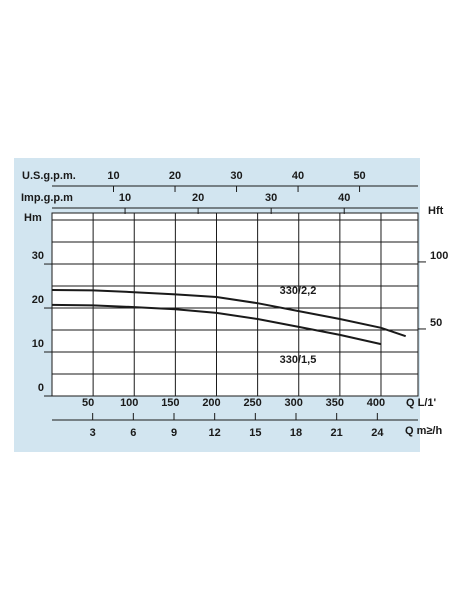  I want to click on top-axis-label: U.S.g.p.m., so click(49, 176).